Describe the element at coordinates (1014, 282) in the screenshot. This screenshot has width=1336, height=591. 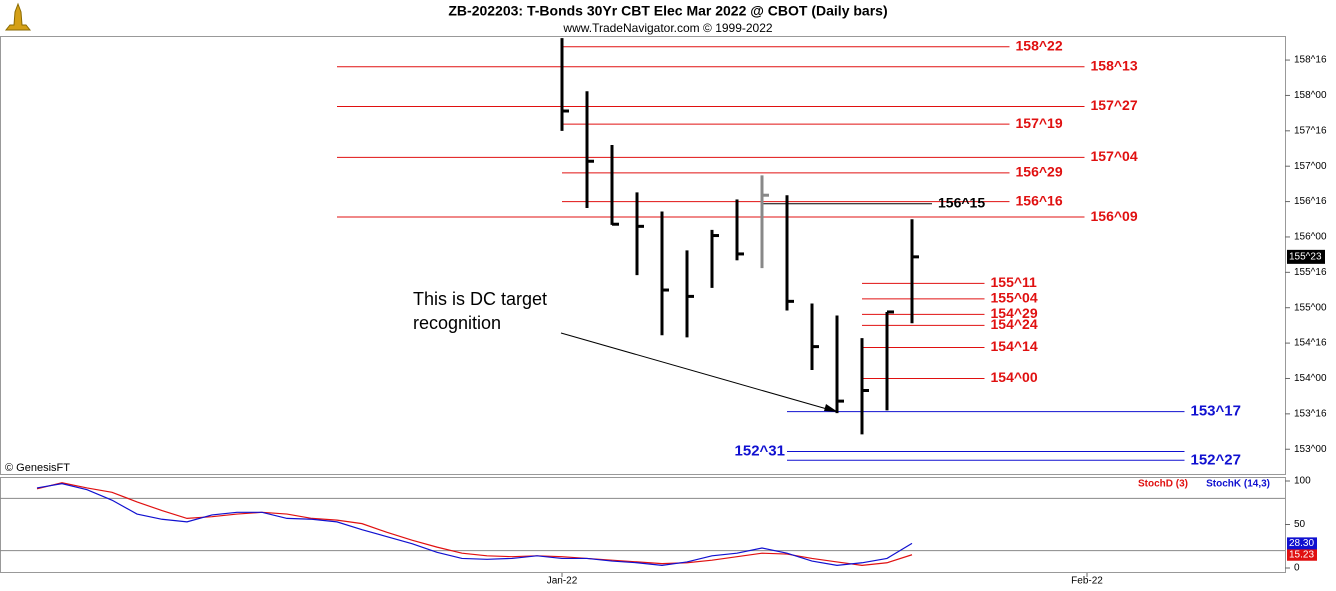
I see `level-label: 155^11` at that location.